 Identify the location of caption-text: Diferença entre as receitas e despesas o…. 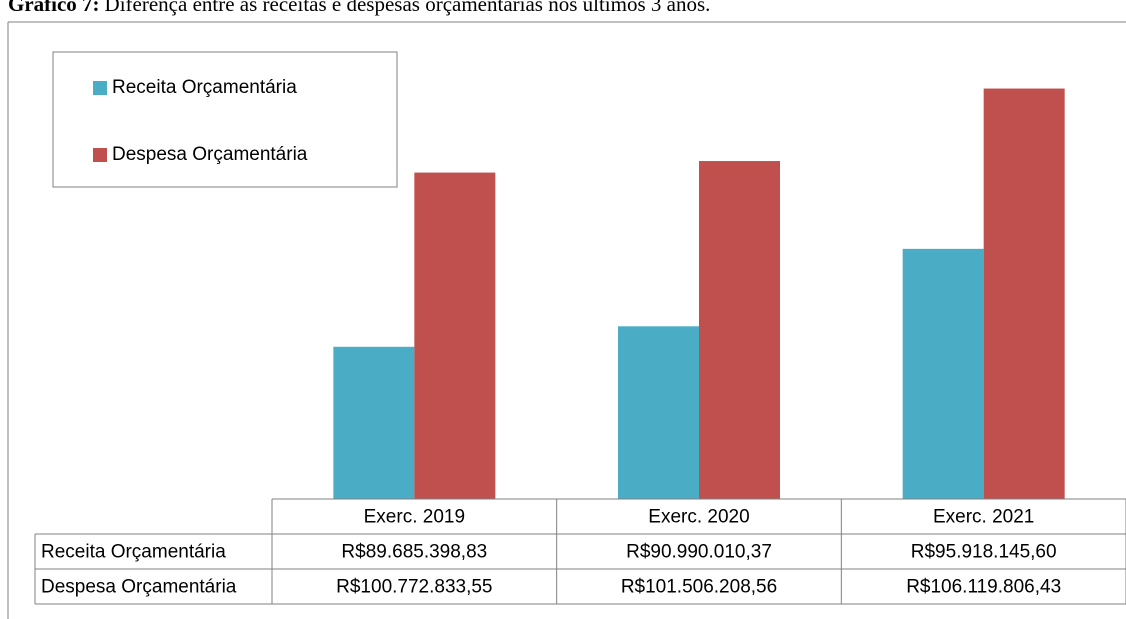
(408, 8).